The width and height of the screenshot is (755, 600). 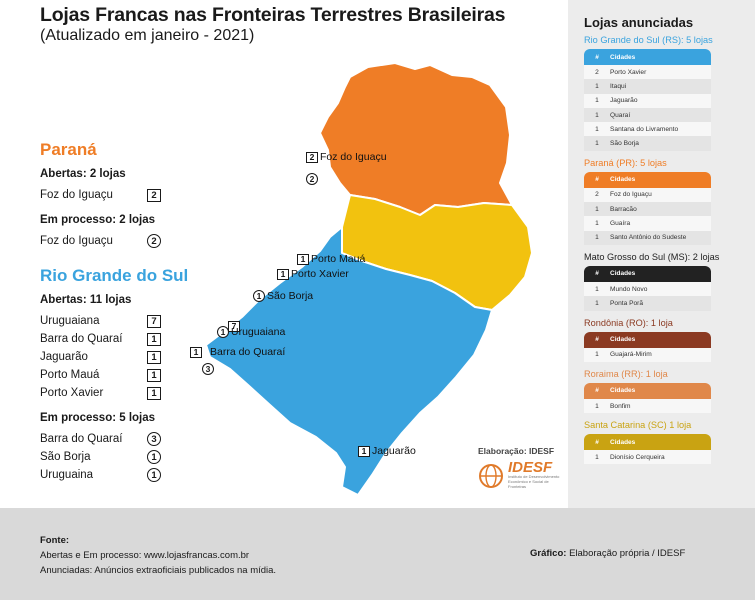 What do you see at coordinates (647, 354) in the screenshot?
I see `table-row: 1 Guajará-Mirim` at bounding box center [647, 354].